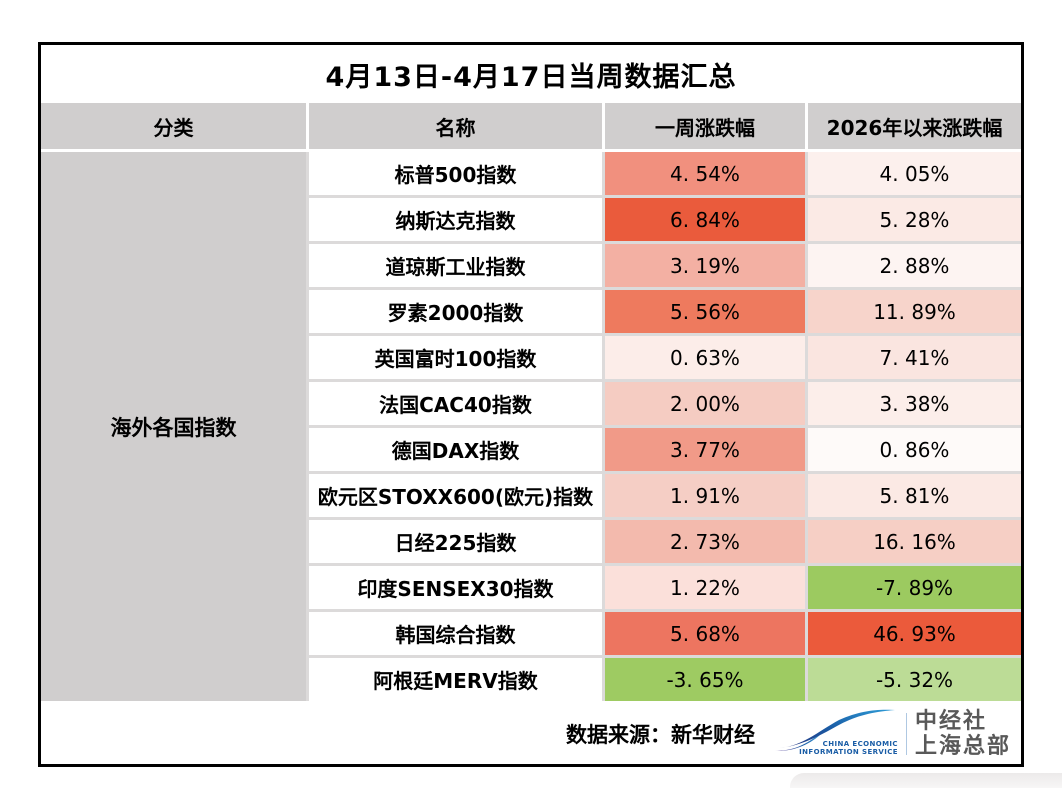 Image resolution: width=1062 pixels, height=788 pixels. What do you see at coordinates (914, 126) in the screenshot?
I see `col-header-ytd-change: 2026年以来涨跌幅` at bounding box center [914, 126].